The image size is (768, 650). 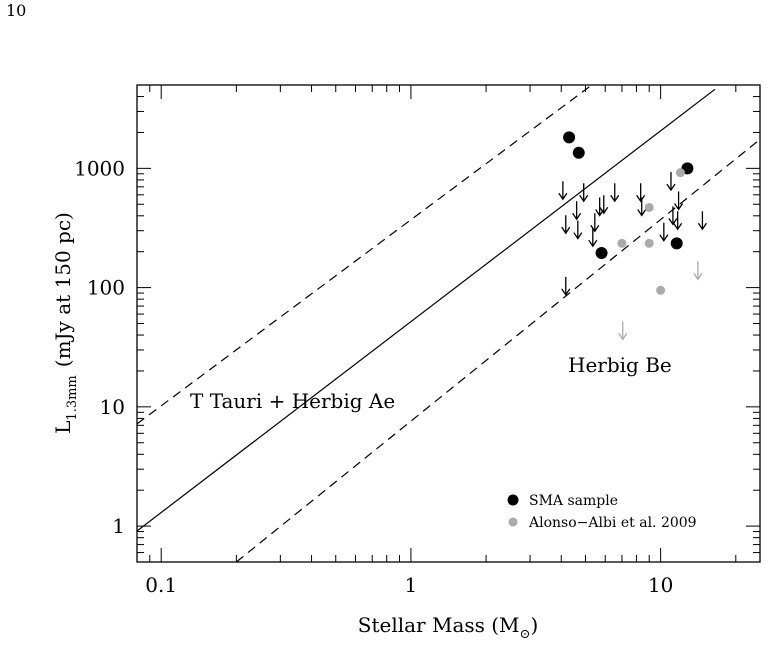 I want to click on x-label-rest: ), so click(x=534, y=625).